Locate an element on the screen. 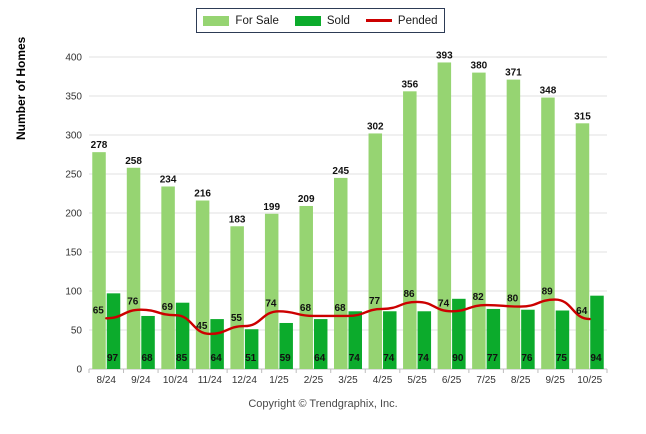 This screenshot has width=646, height=434. pended-value-label: 65 is located at coordinates (99, 310).